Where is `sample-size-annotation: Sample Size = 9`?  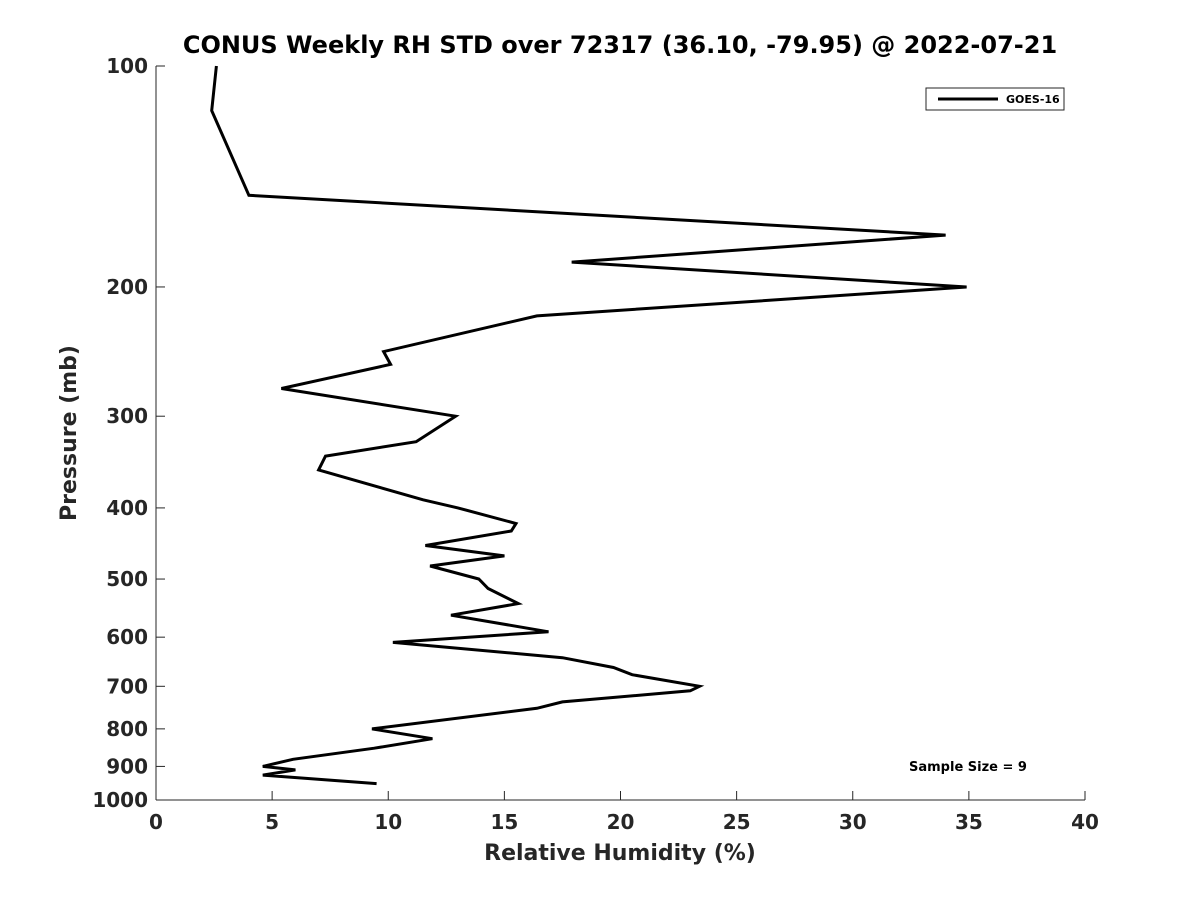 sample-size-annotation: Sample Size = 9 is located at coordinates (968, 767).